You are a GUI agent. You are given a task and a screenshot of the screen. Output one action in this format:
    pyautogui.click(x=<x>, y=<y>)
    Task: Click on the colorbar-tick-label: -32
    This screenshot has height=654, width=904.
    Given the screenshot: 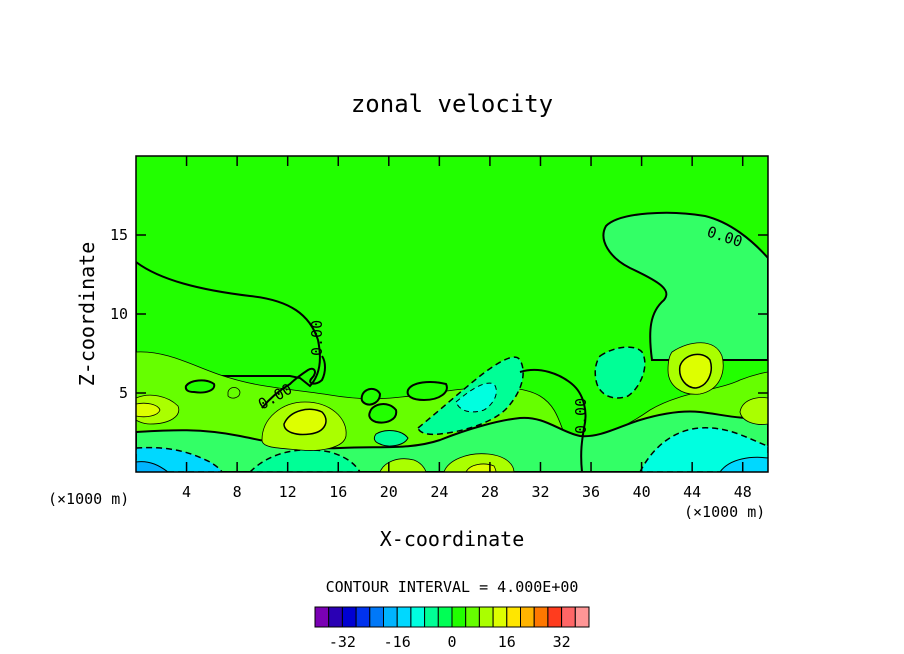 What is the action you would take?
    pyautogui.click(x=342, y=642)
    